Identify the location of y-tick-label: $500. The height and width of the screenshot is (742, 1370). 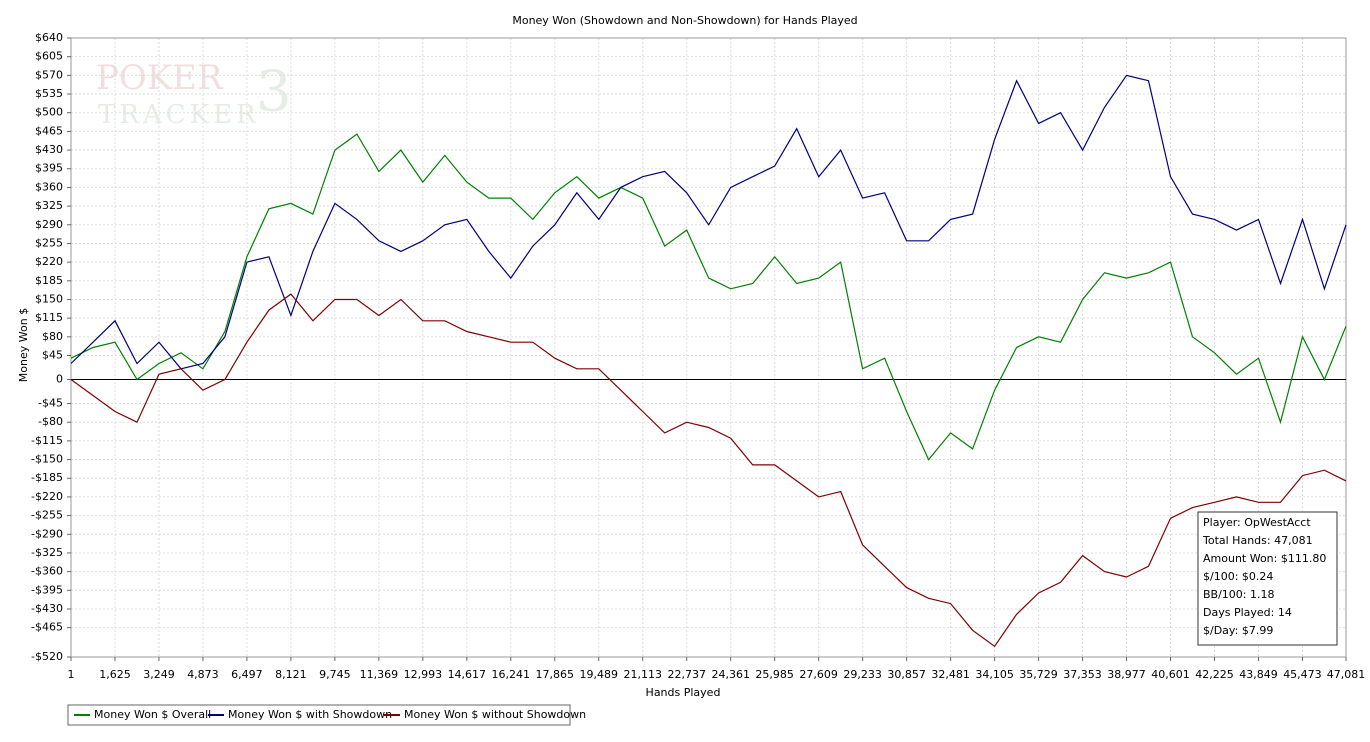
(49, 112).